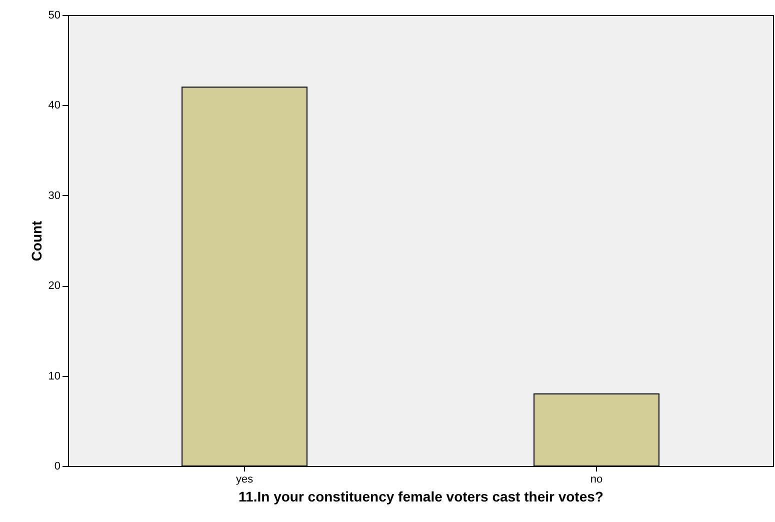 The height and width of the screenshot is (522, 775). What do you see at coordinates (57, 466) in the screenshot?
I see `y-tick-label: 0` at bounding box center [57, 466].